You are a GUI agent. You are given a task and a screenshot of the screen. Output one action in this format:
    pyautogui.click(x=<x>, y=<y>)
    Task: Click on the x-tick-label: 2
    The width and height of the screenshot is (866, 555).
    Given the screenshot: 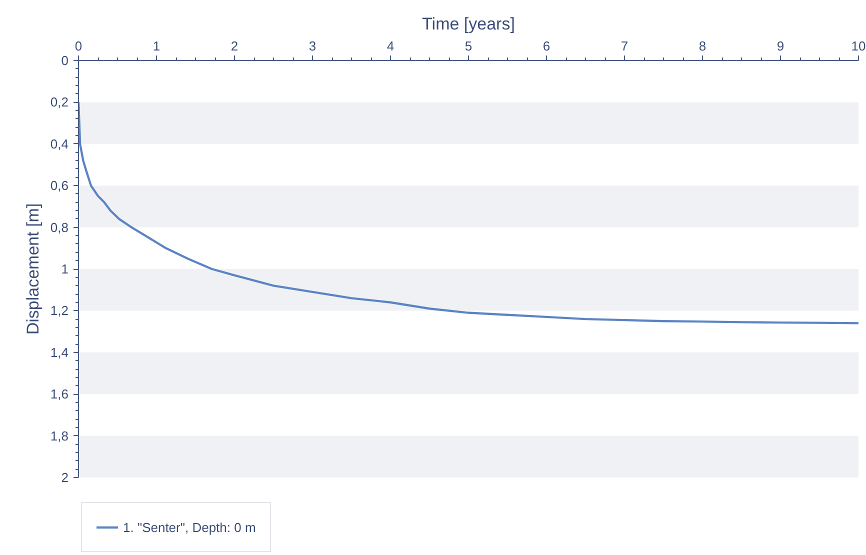 What is the action you would take?
    pyautogui.click(x=234, y=46)
    